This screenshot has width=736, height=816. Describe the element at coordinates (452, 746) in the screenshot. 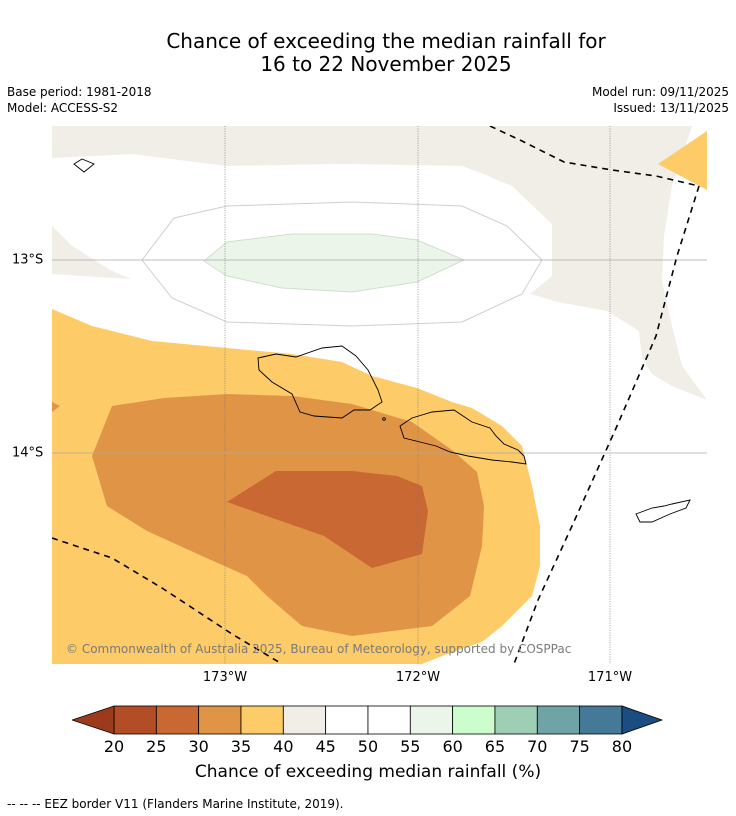

I see `colorbar-tick-label: 60` at that location.